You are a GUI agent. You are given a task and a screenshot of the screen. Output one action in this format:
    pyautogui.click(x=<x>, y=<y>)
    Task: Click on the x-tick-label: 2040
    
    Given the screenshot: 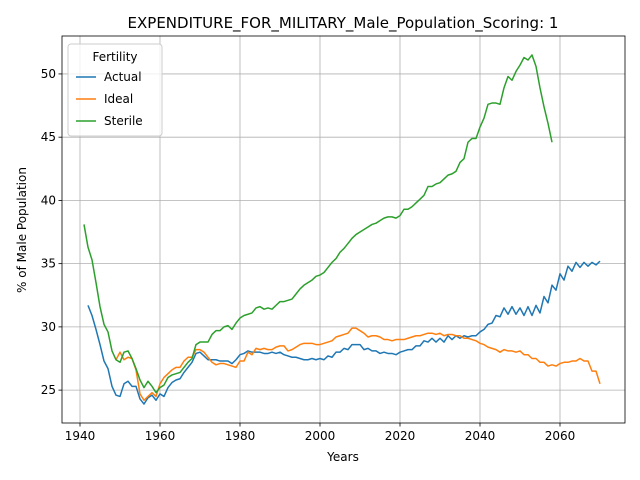 What is the action you would take?
    pyautogui.click(x=480, y=436)
    